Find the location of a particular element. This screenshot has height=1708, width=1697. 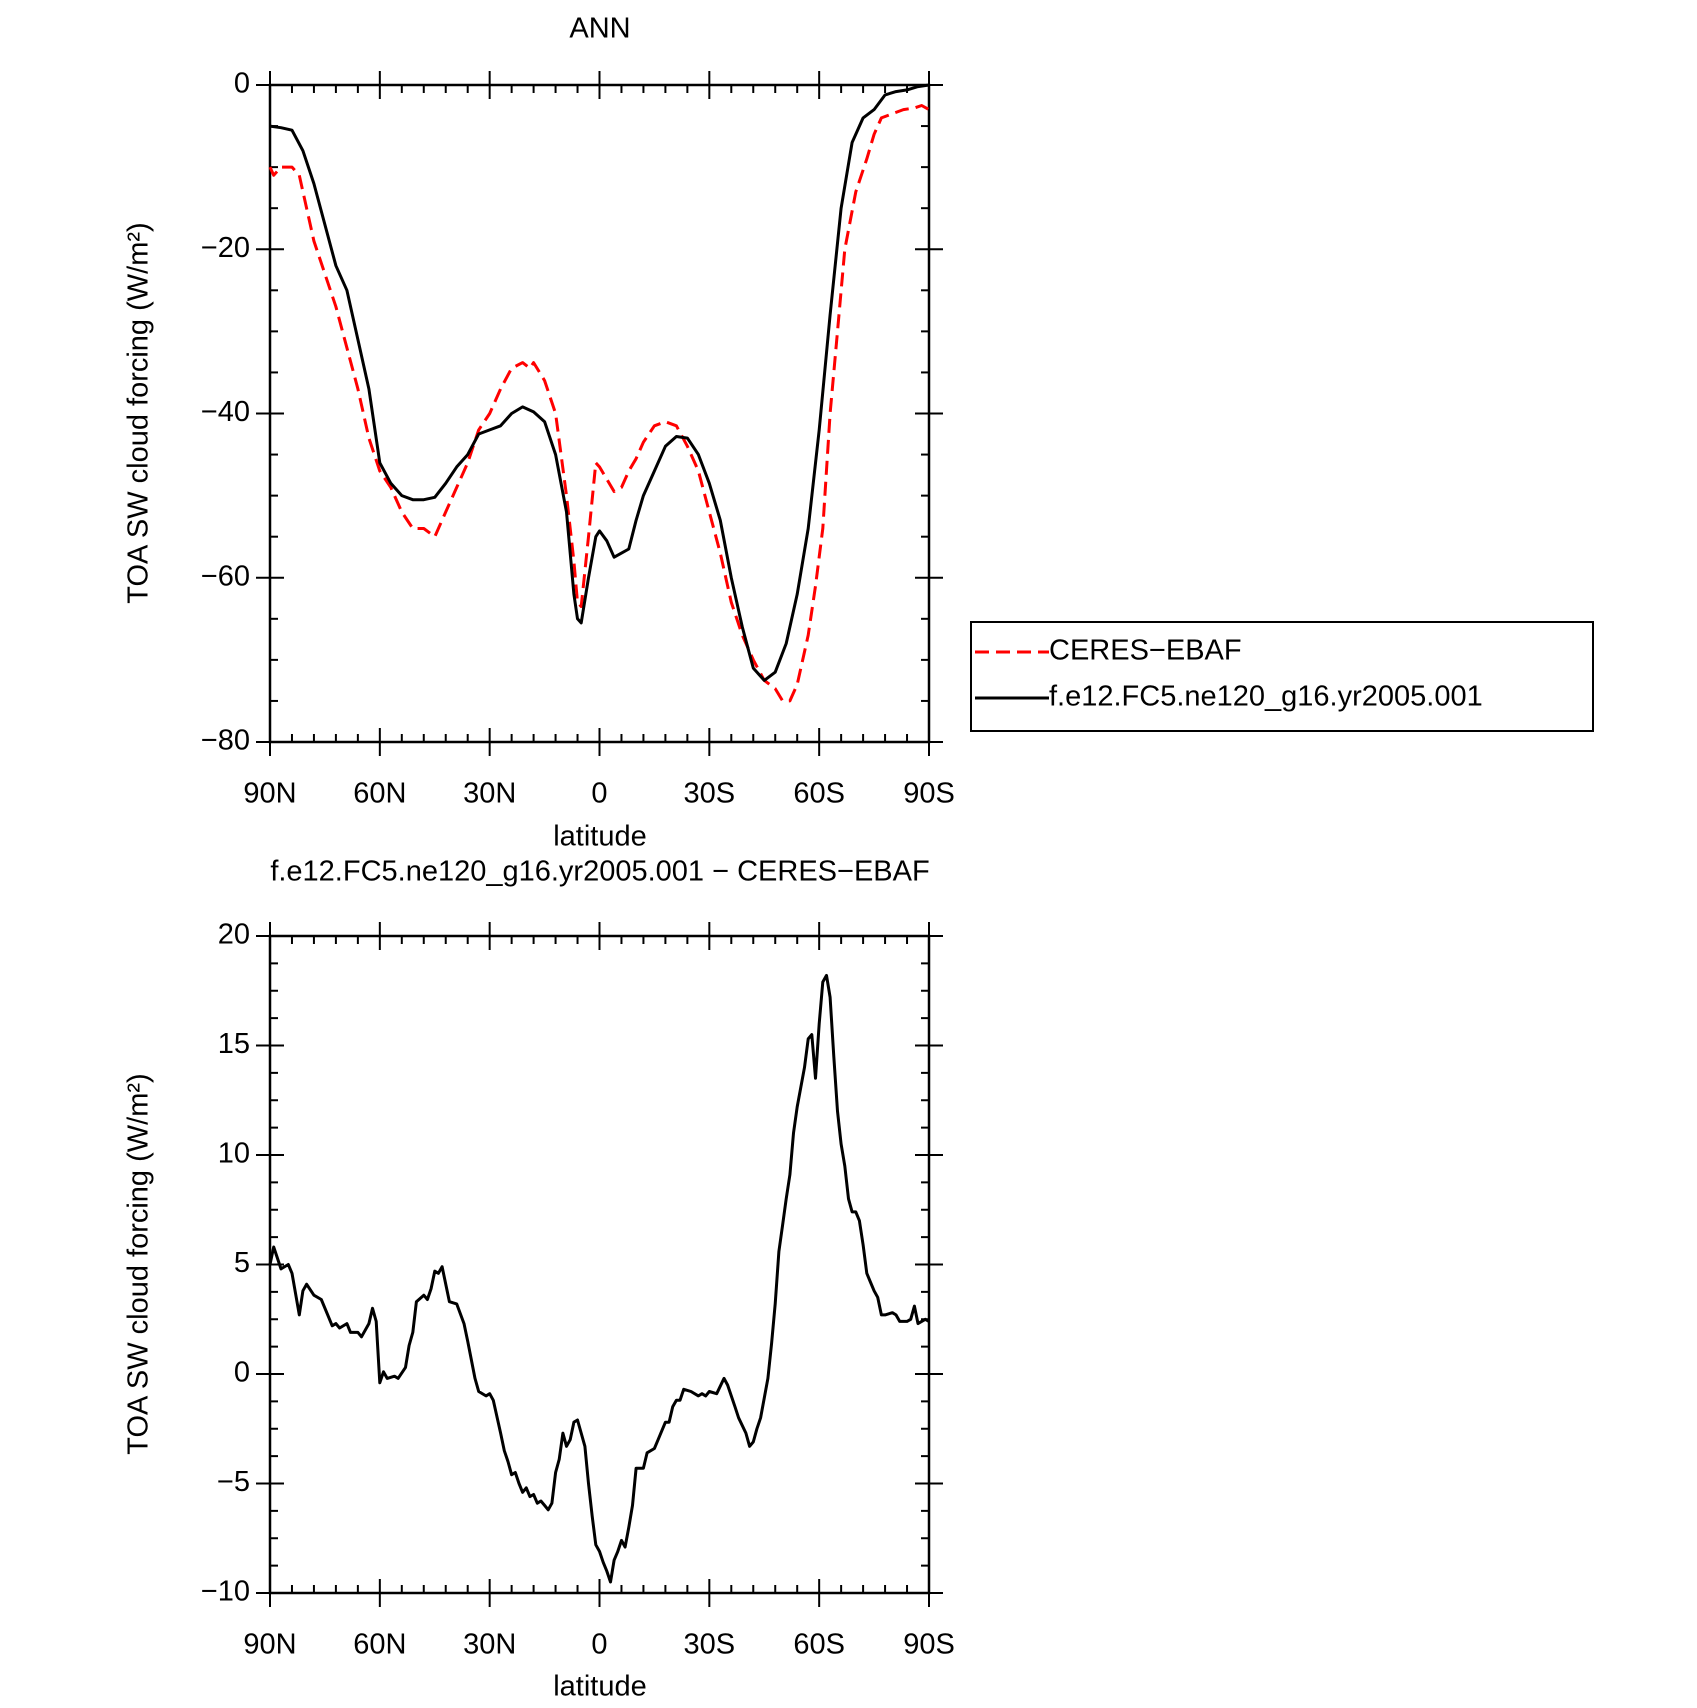

legend-label: f.e12.FC5.ne120_g16.yr2005.001 is located at coordinates (1266, 697).